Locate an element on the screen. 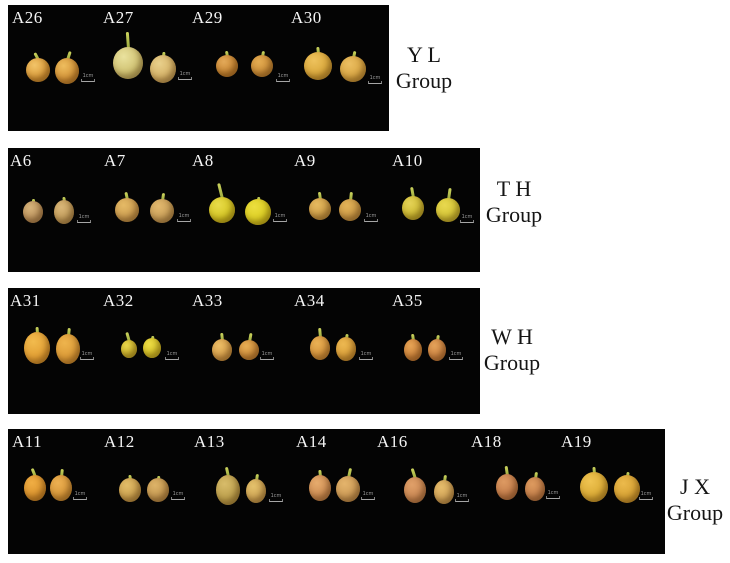 The image size is (730, 563). sample-label-a27: A27 is located at coordinates (118, 17).